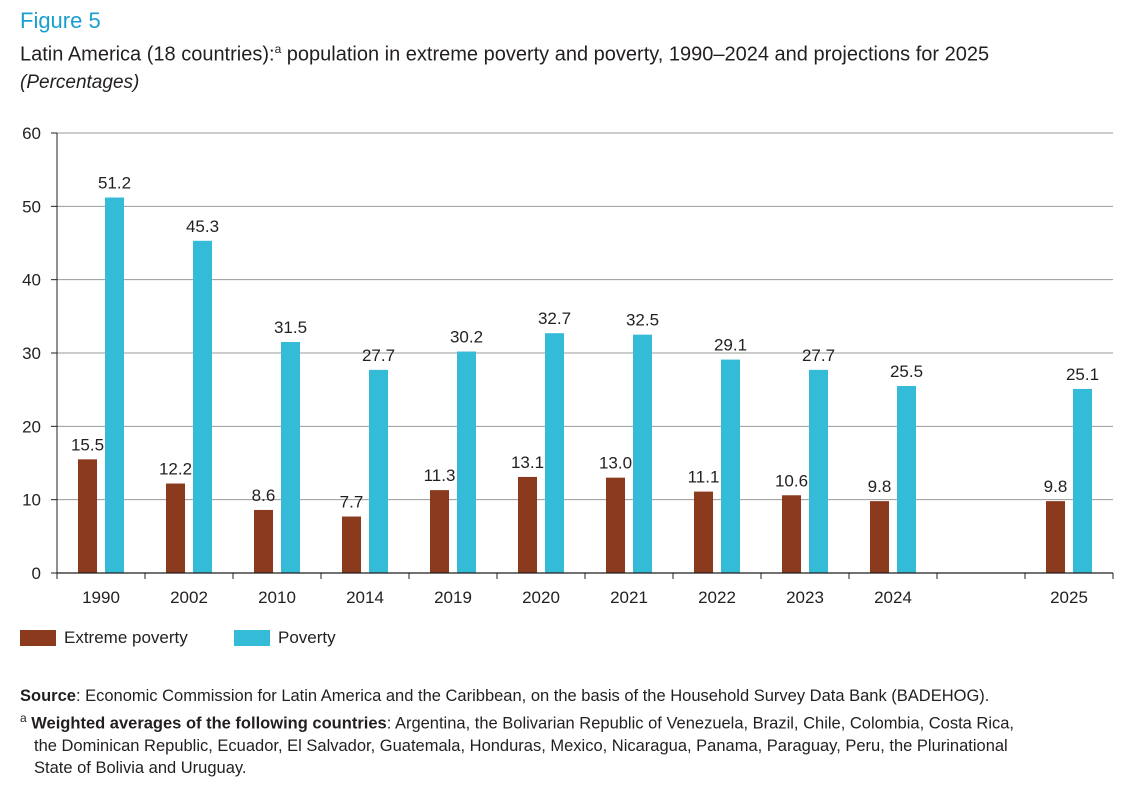 The width and height of the screenshot is (1130, 794). What do you see at coordinates (466, 337) in the screenshot?
I see `data-label-poverty: 30.2` at bounding box center [466, 337].